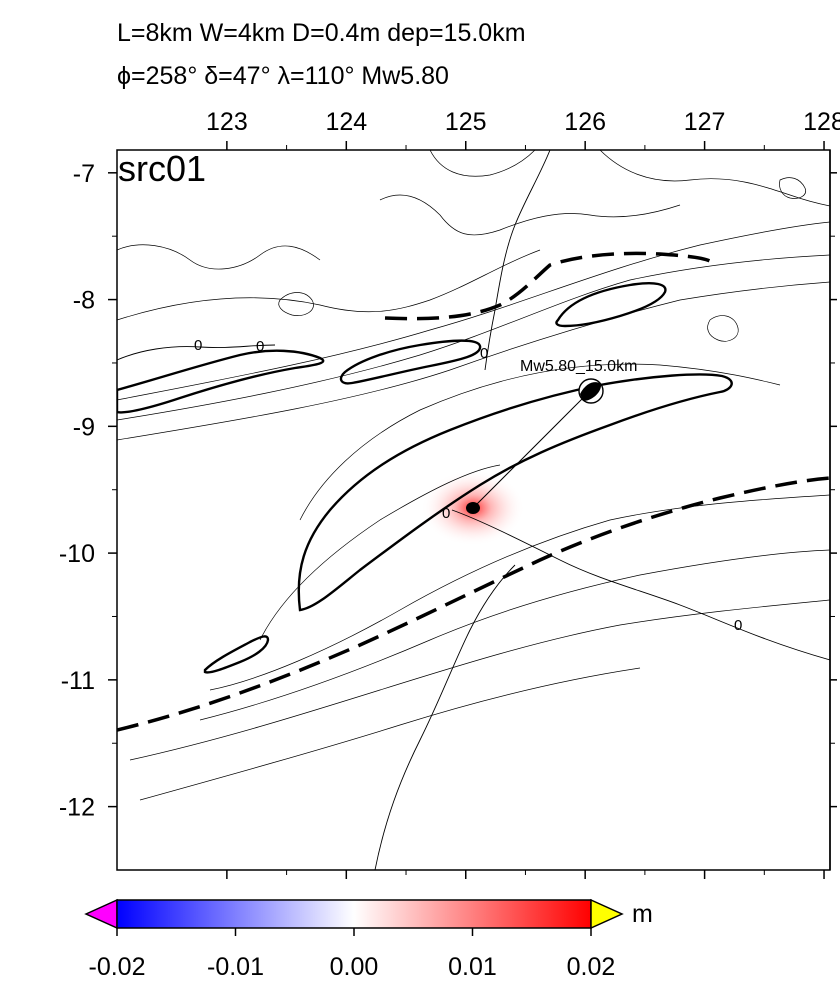 This screenshot has width=840, height=988. Describe the element at coordinates (354, 914) in the screenshot. I see `colorbar-gradient` at that location.